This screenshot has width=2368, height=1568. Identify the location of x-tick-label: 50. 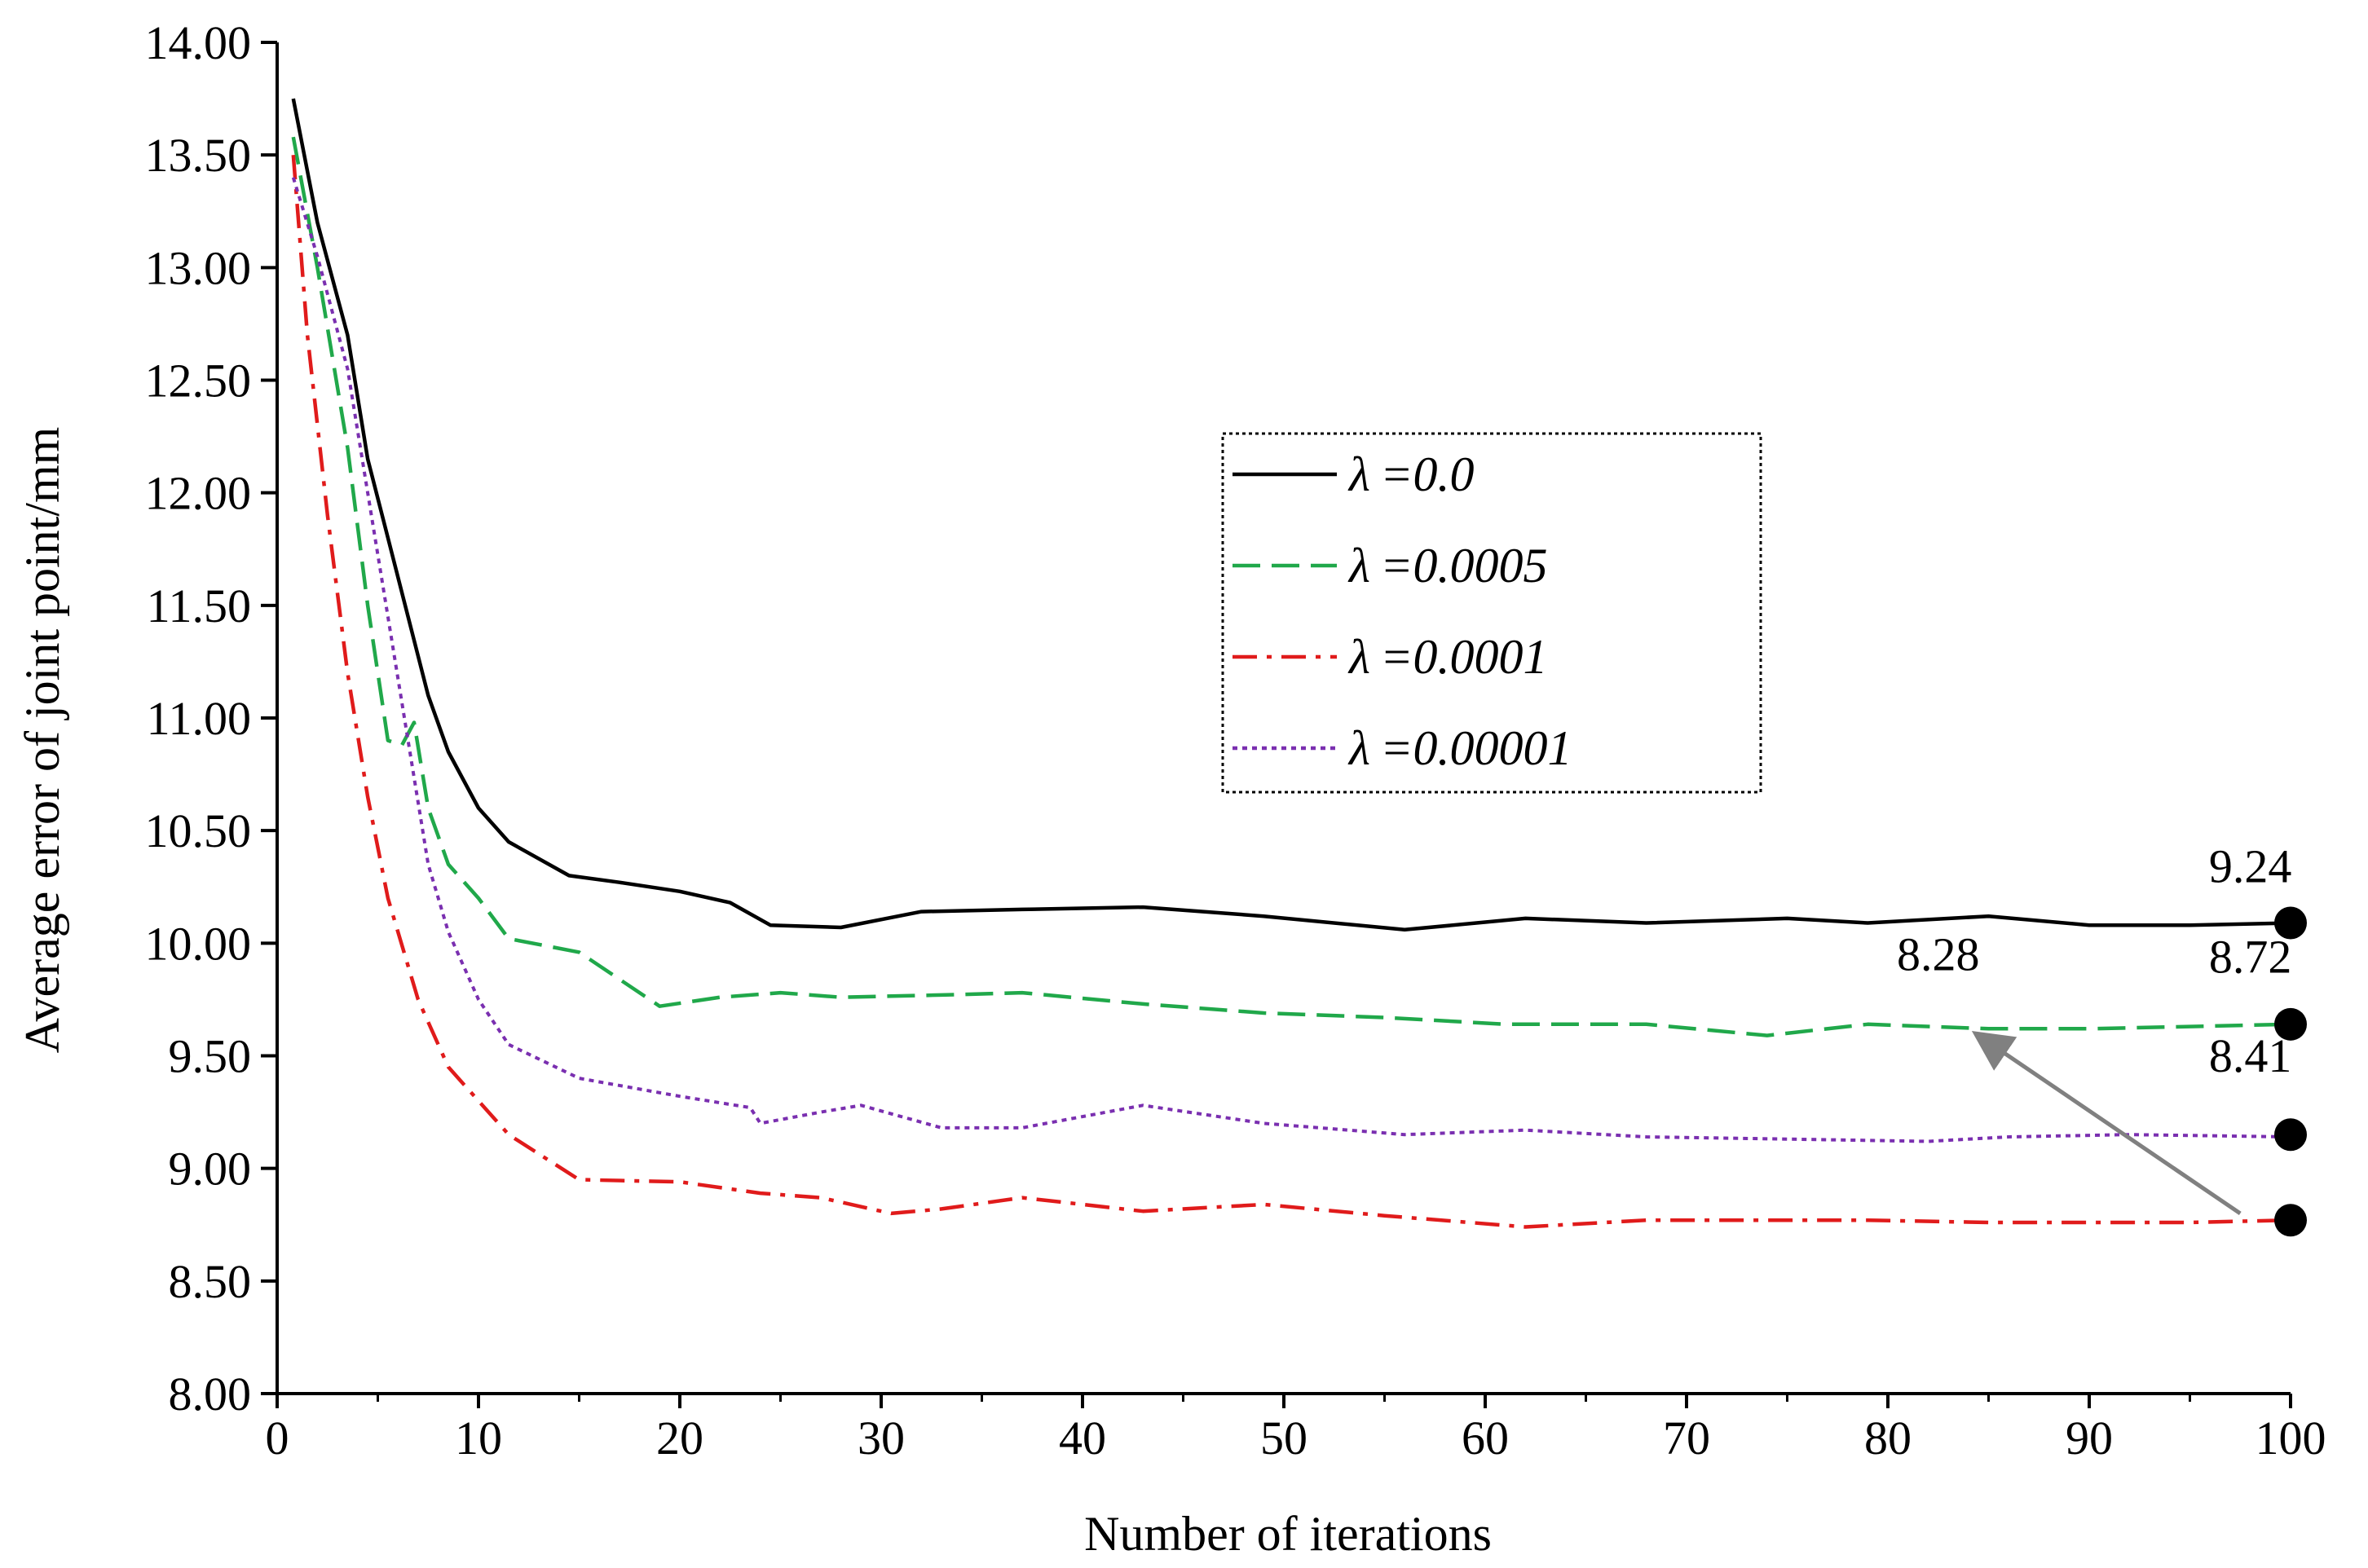
(1284, 1438).